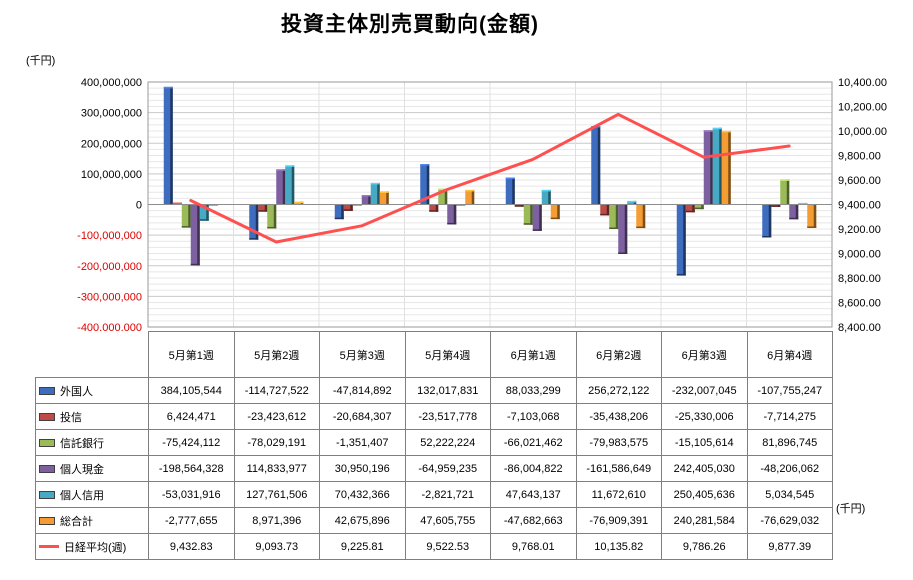 Image resolution: width=913 pixels, height=580 pixels. Describe the element at coordinates (789, 546) in the screenshot. I see `value-cell: 9,877.39` at that location.